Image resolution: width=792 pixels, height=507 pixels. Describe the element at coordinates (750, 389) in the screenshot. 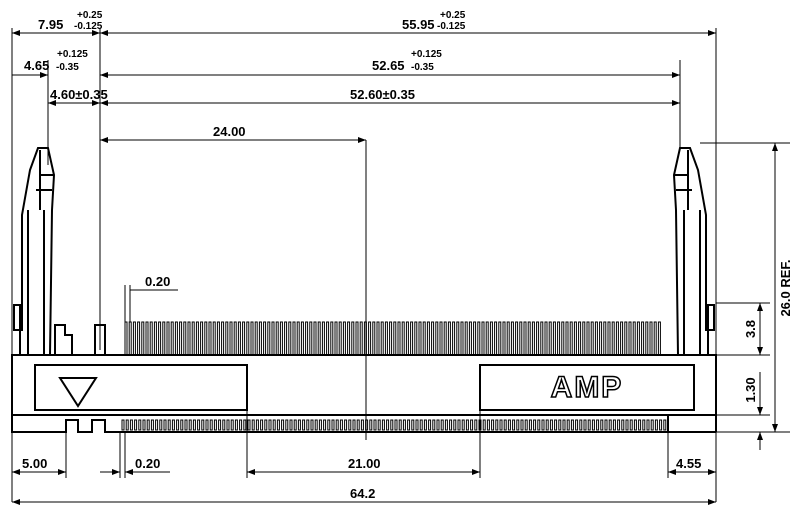

I see `dim-label: 1.30` at that location.